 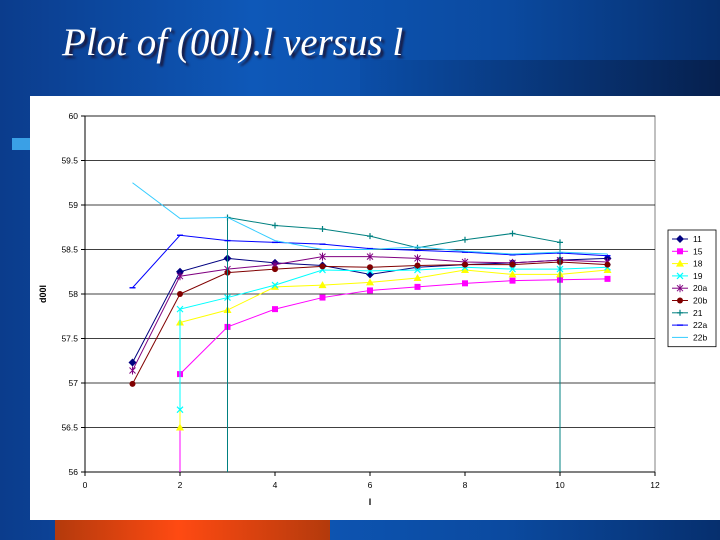 What do you see at coordinates (655, 485) in the screenshot?
I see `x-tick-label: 12` at bounding box center [655, 485].